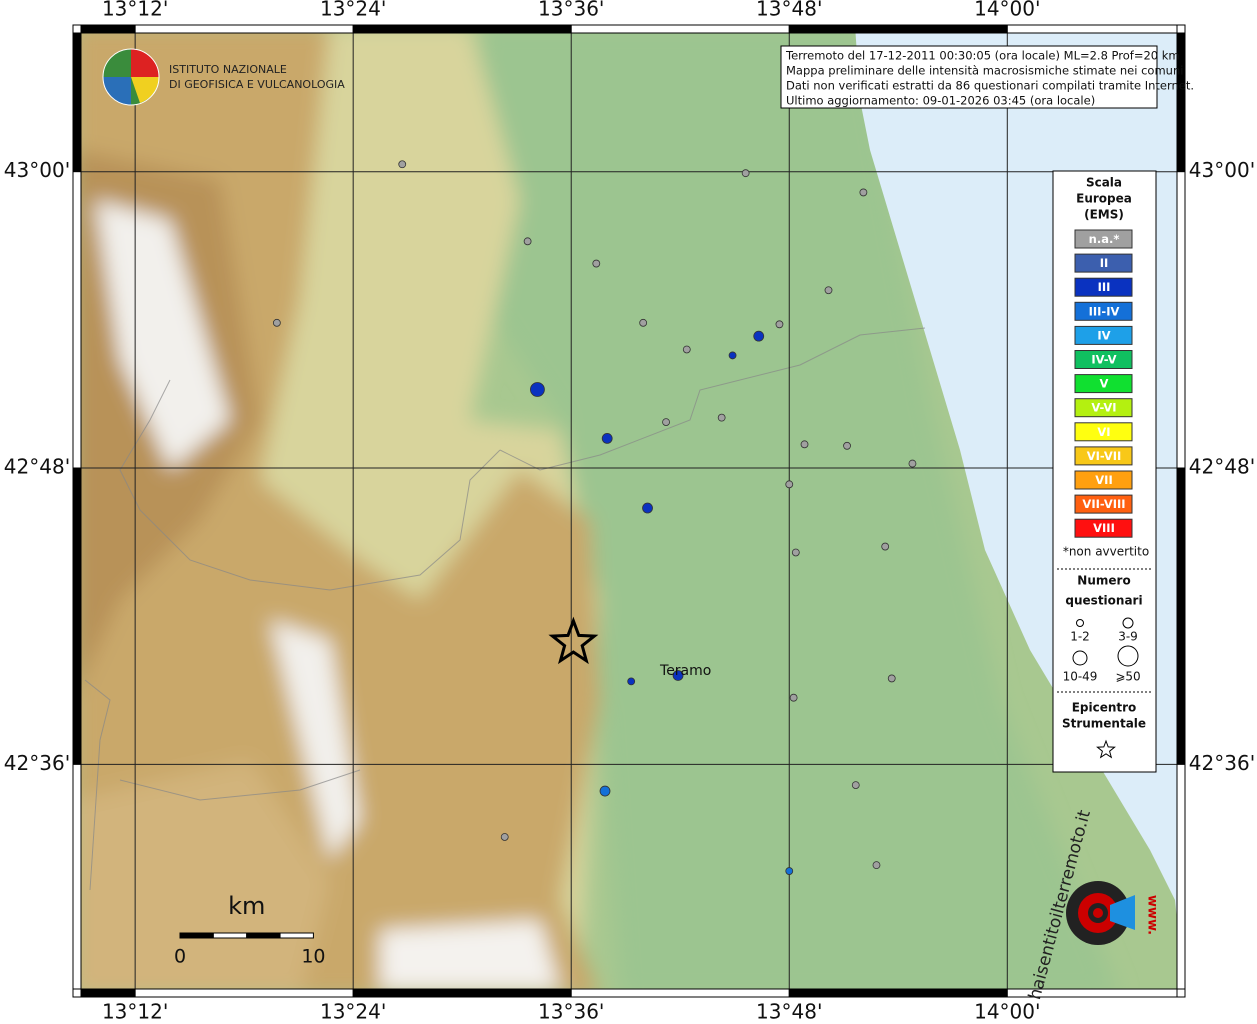 This screenshot has width=1257, height=1024. What do you see at coordinates (1104, 287) in the screenshot?
I see `legend-class: III` at bounding box center [1104, 287].